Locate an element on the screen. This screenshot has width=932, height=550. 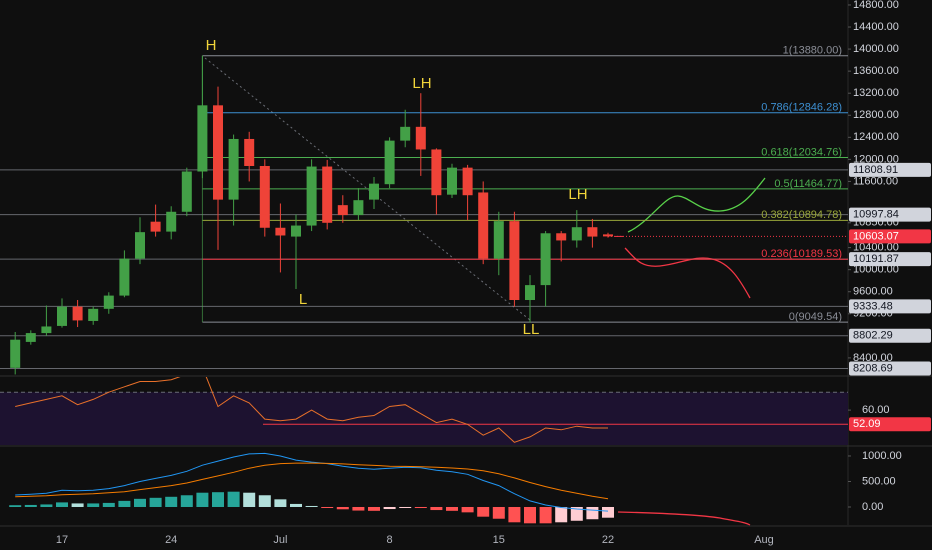
projection-up is located at coordinates (696, 205).